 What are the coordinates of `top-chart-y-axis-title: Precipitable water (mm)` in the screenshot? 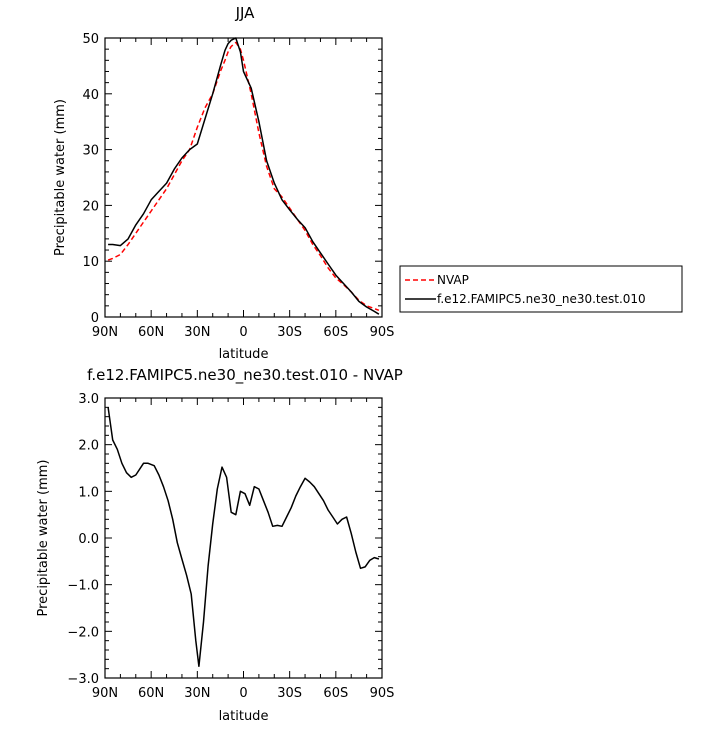 It's located at (60, 177).